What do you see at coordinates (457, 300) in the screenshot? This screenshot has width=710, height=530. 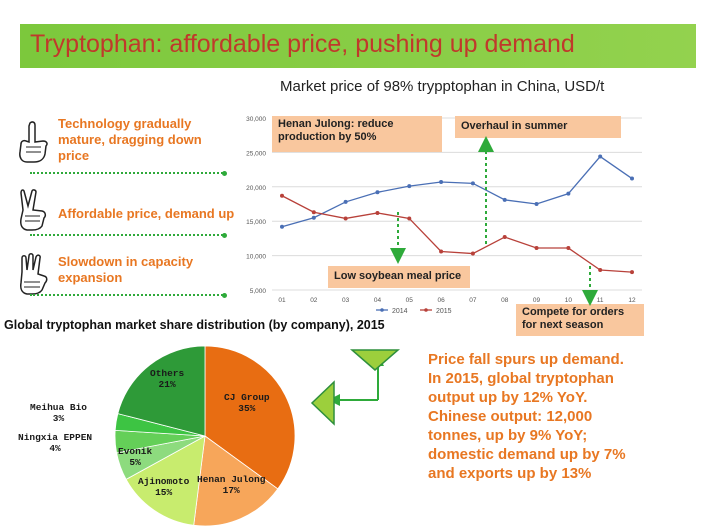 I see `x-axis-ticks: 01 02 03 04 05 06 07 08 09 10 11 12` at bounding box center [457, 300].